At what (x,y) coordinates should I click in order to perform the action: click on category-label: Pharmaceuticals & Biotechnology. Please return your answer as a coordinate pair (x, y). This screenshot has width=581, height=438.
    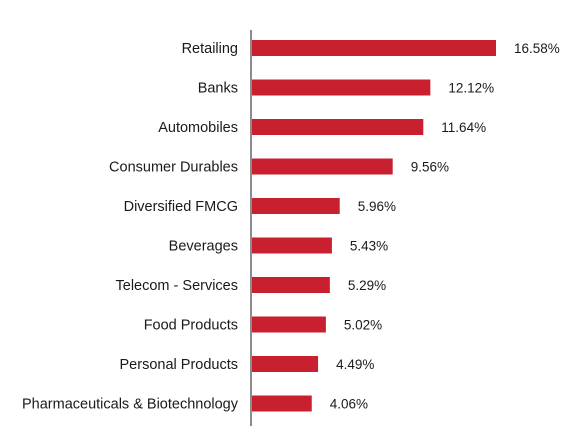
    Looking at the image, I should click on (130, 405).